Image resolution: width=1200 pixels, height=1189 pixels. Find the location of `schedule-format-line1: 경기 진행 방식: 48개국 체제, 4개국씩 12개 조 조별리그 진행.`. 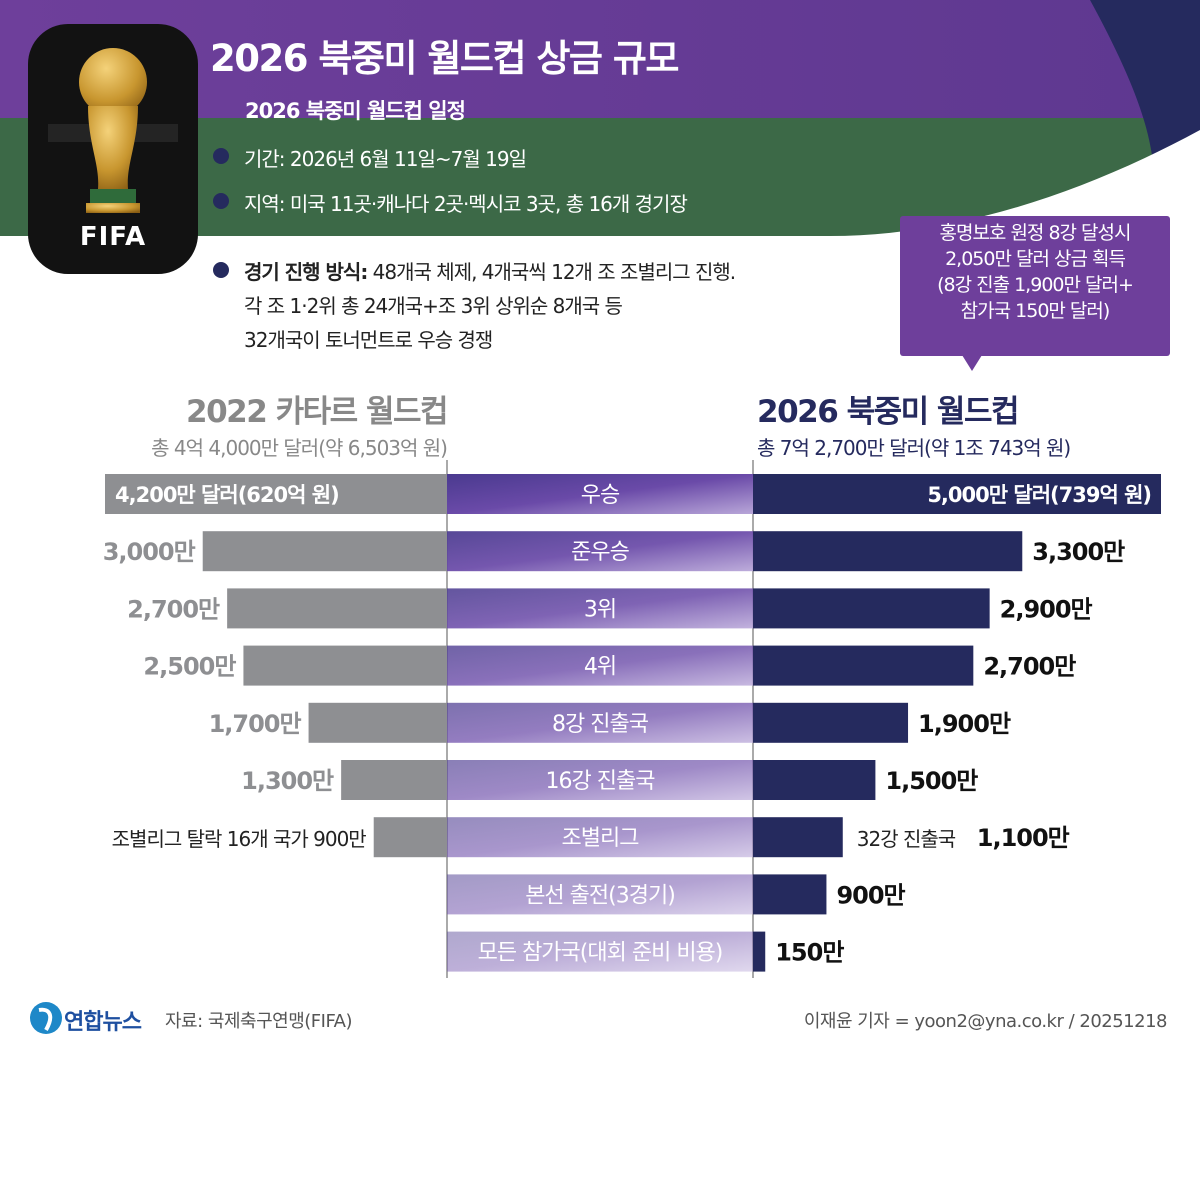

schedule-format-line1: 경기 진행 방식: 48개국 체제, 4개국씩 12개 조 조별리그 진행. is located at coordinates (490, 270).